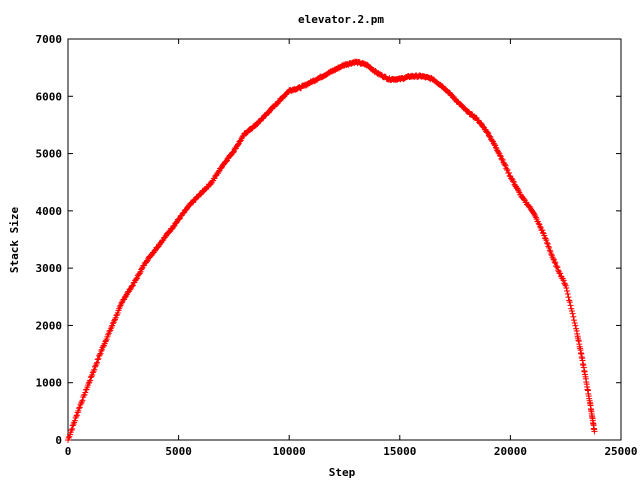 This screenshot has height=480, width=640. What do you see at coordinates (289, 451) in the screenshot?
I see `x-tick-label: 10000` at bounding box center [289, 451].